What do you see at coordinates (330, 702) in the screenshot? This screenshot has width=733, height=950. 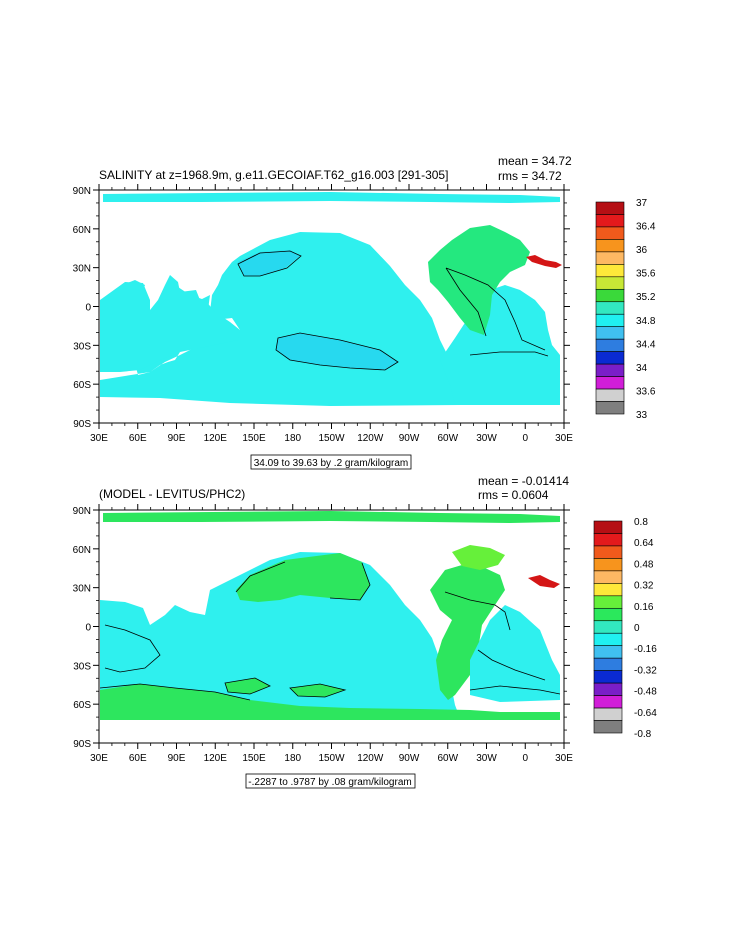 I see `diff-southern-band-region` at bounding box center [330, 702].